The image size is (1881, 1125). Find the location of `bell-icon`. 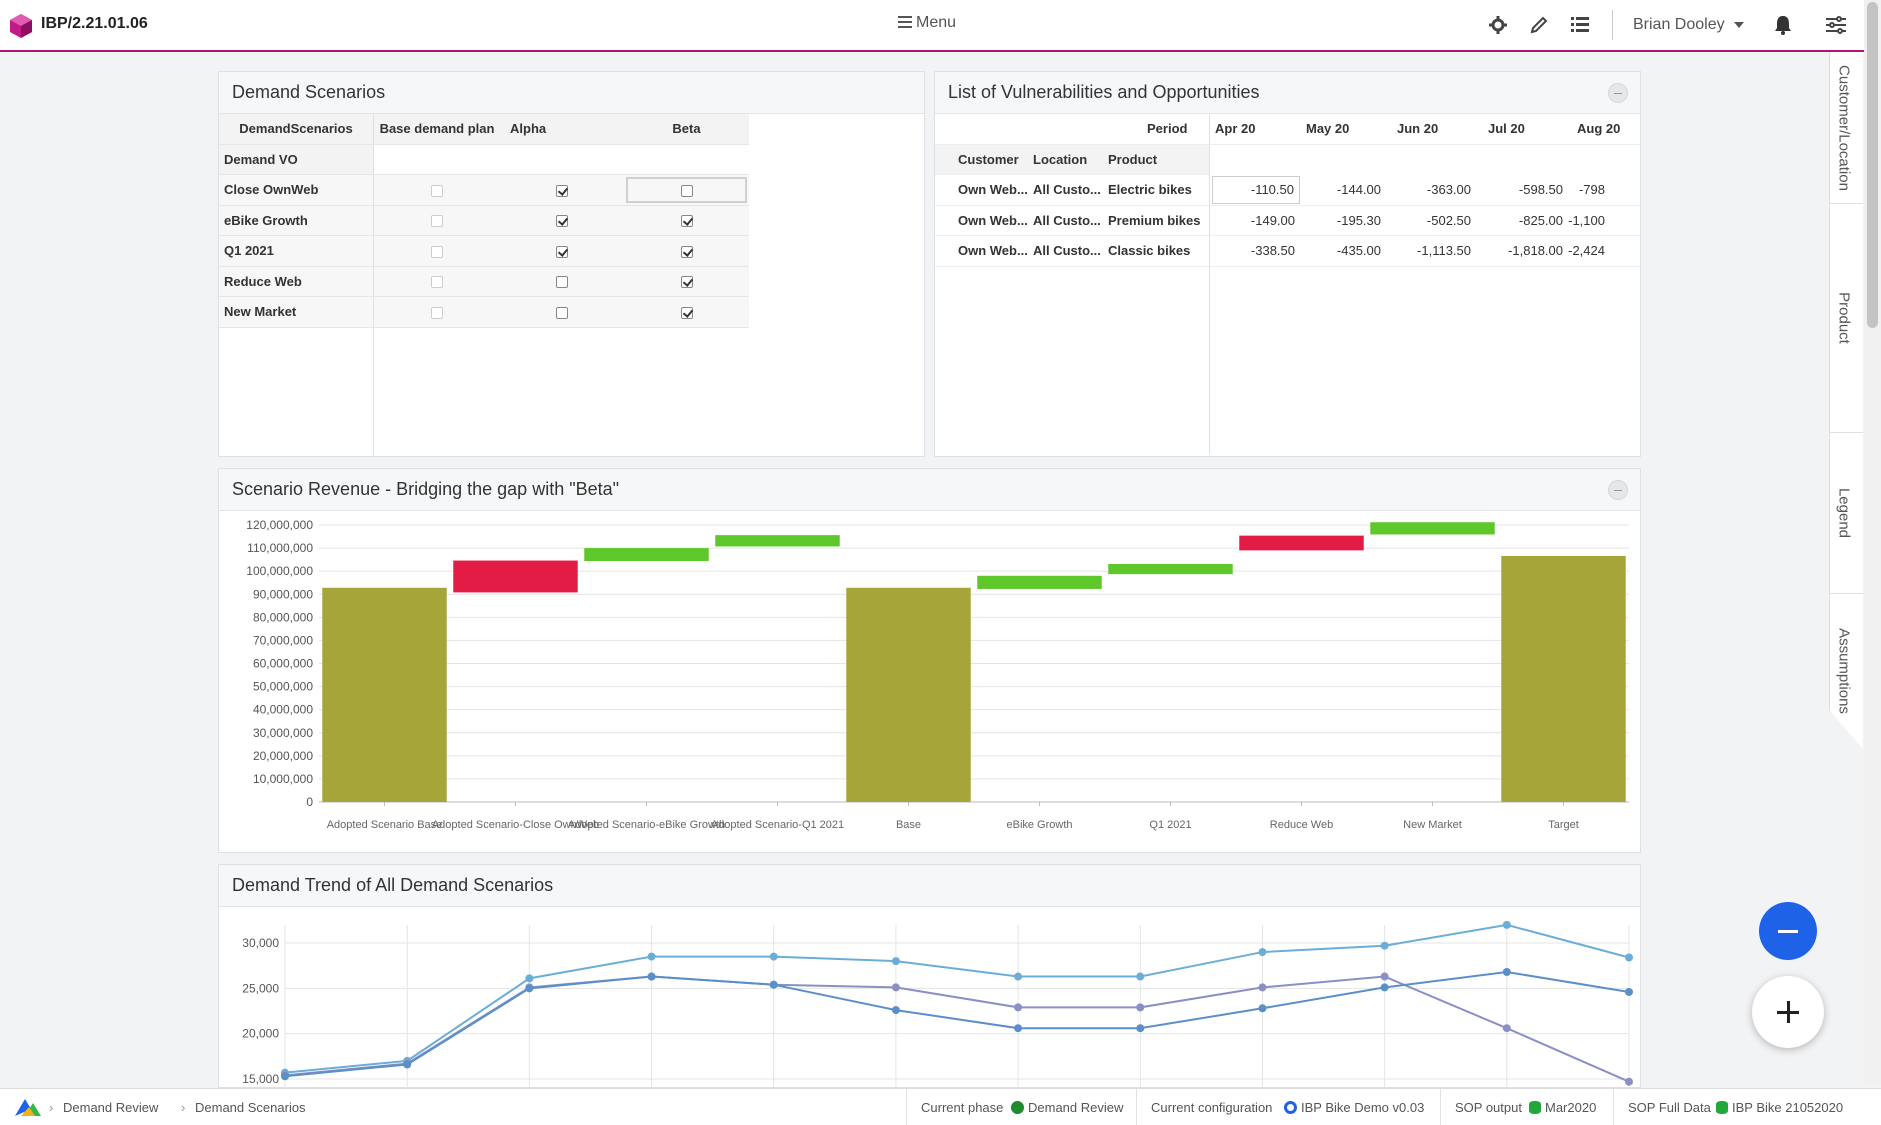

bell-icon is located at coordinates (1783, 25).